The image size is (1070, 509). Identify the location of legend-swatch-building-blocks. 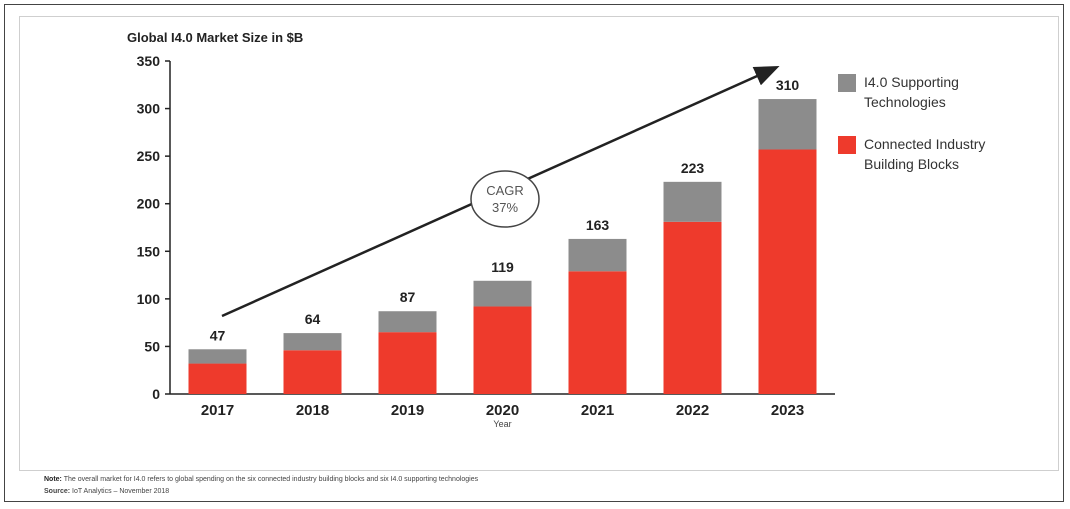
(847, 145).